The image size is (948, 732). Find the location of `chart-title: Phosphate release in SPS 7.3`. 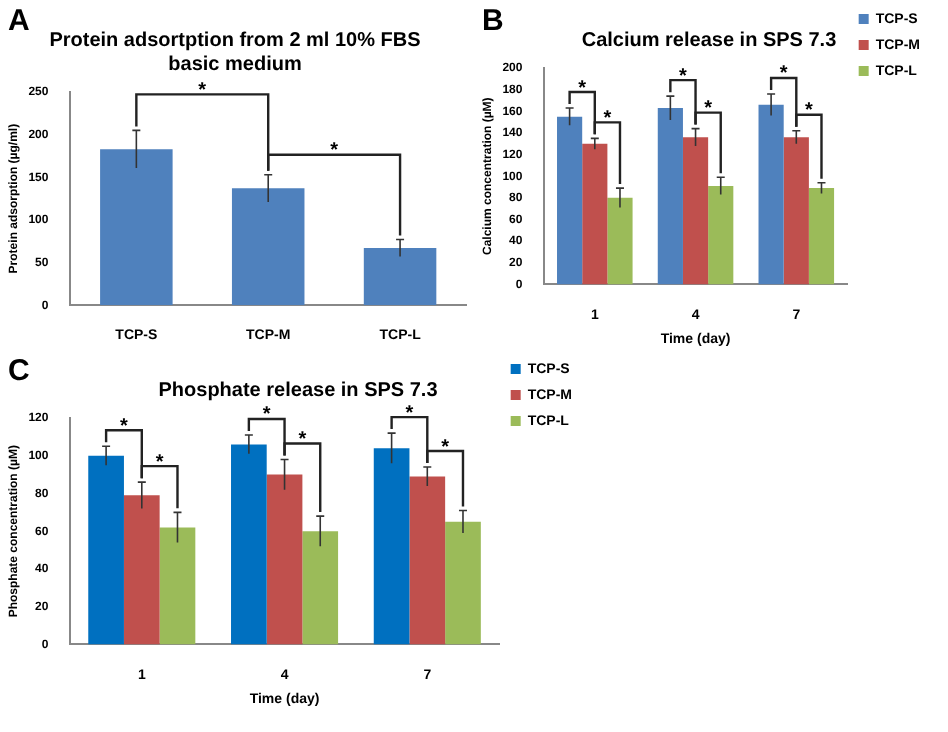

chart-title: Phosphate release in SPS 7.3 is located at coordinates (298, 390).